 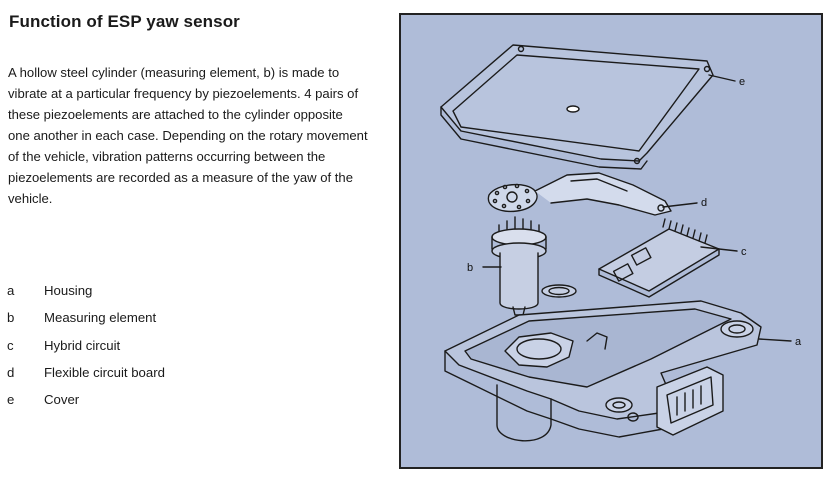 What do you see at coordinates (470, 268) in the screenshot?
I see `callout-b: b` at bounding box center [470, 268].